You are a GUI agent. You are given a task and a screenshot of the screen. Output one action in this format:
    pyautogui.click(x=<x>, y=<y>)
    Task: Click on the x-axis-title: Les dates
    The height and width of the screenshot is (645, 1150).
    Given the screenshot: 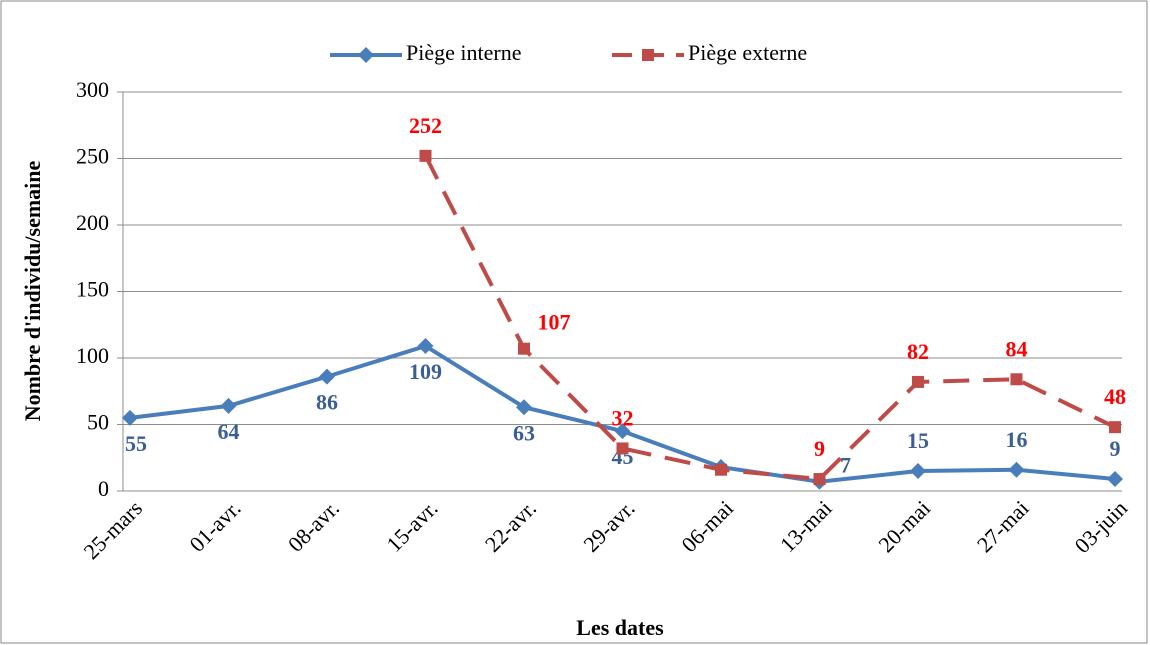 What is the action you would take?
    pyautogui.click(x=620, y=627)
    